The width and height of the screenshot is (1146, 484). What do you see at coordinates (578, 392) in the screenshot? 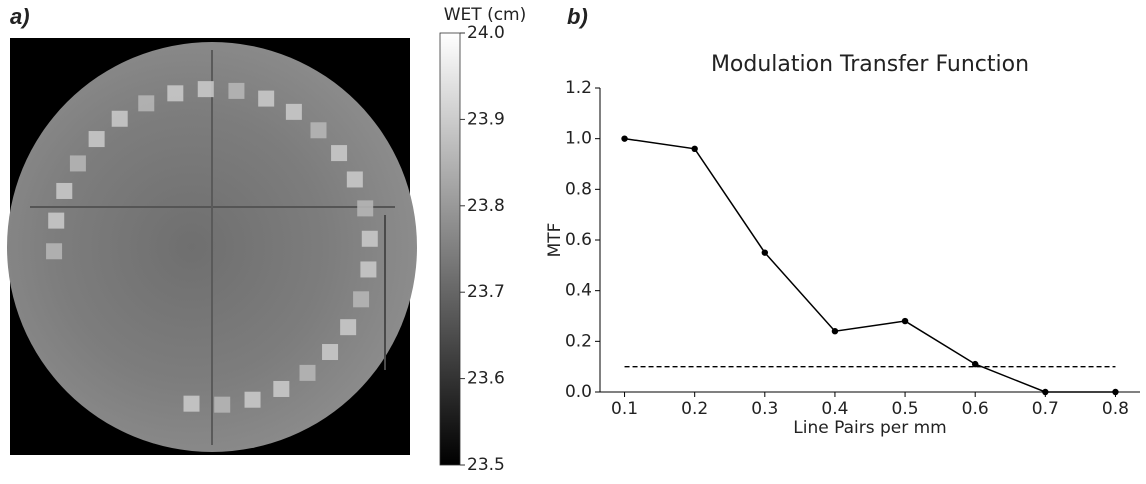
I see `y-tick-label: 0.0` at bounding box center [578, 392].